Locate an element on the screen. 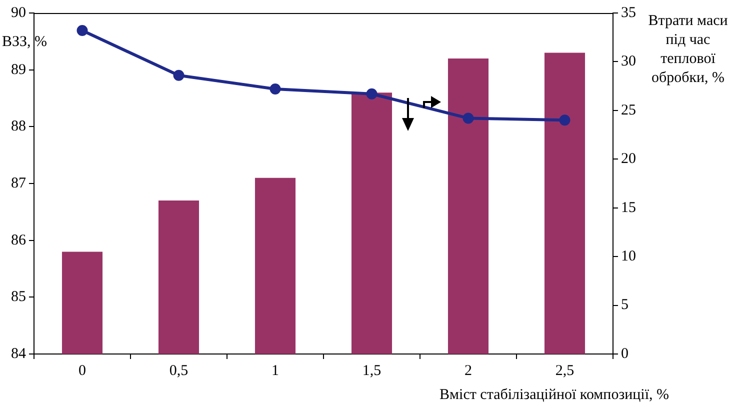 Image resolution: width=747 pixels, height=409 pixels. y-tick-label: 90 is located at coordinates (18, 12).